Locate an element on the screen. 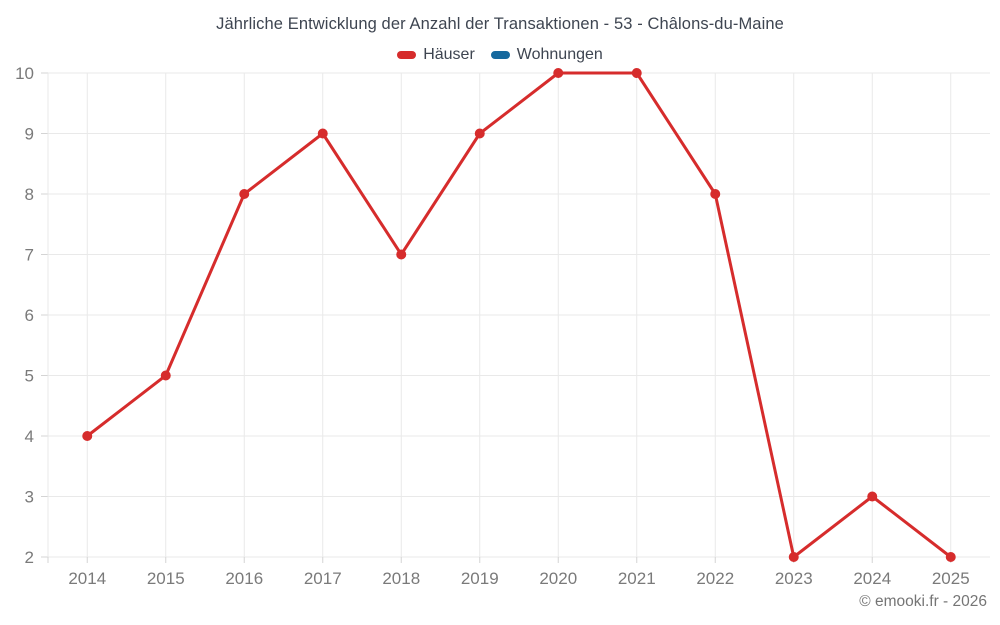 Image resolution: width=1000 pixels, height=625 pixels. legend-item-haeuser: Häuser is located at coordinates (436, 55).